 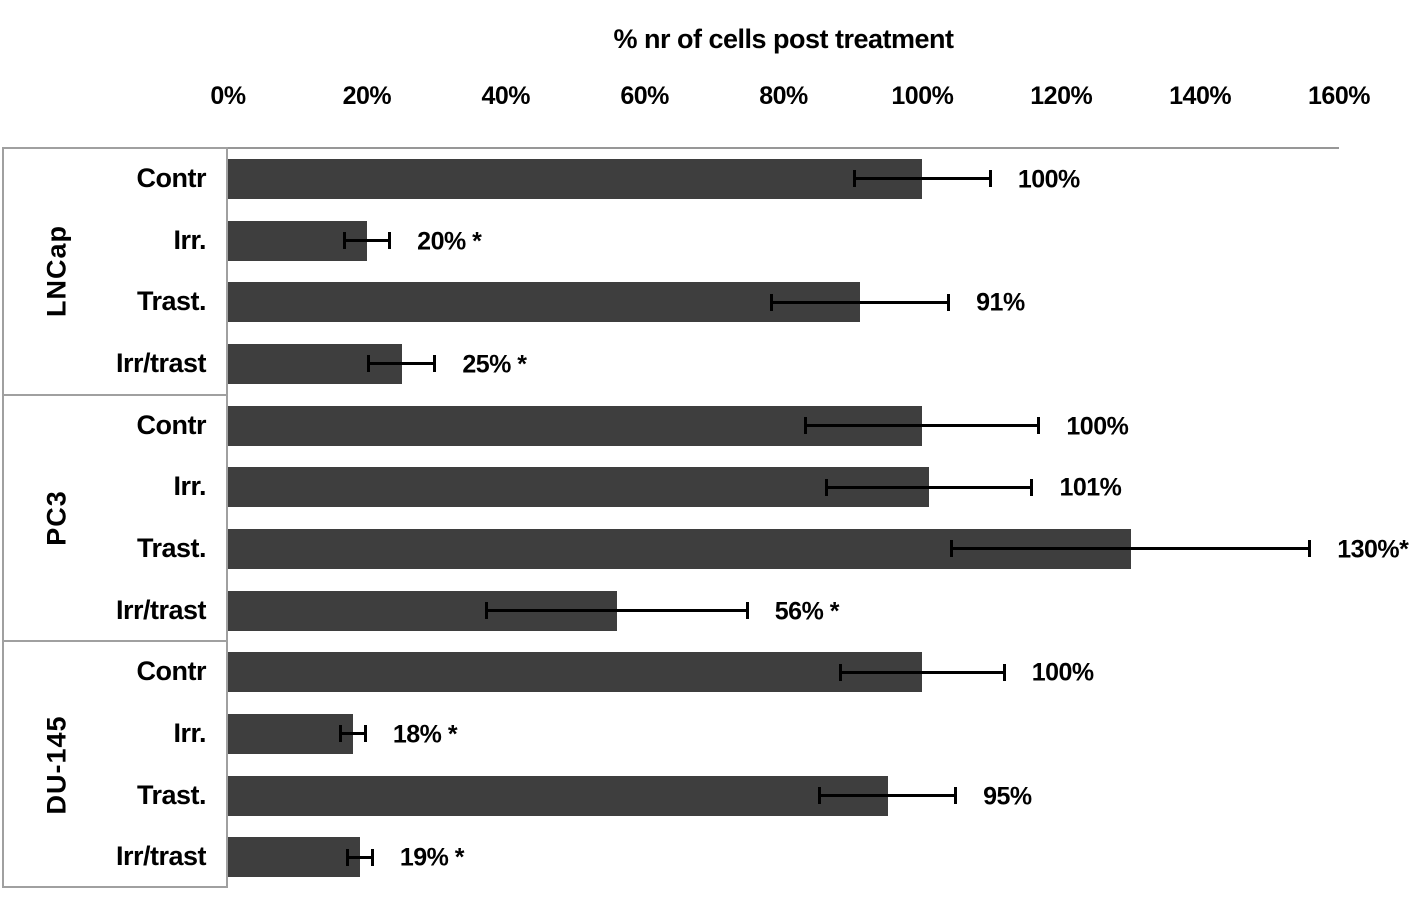 I want to click on axis-top-line, so click(x=670, y=148).